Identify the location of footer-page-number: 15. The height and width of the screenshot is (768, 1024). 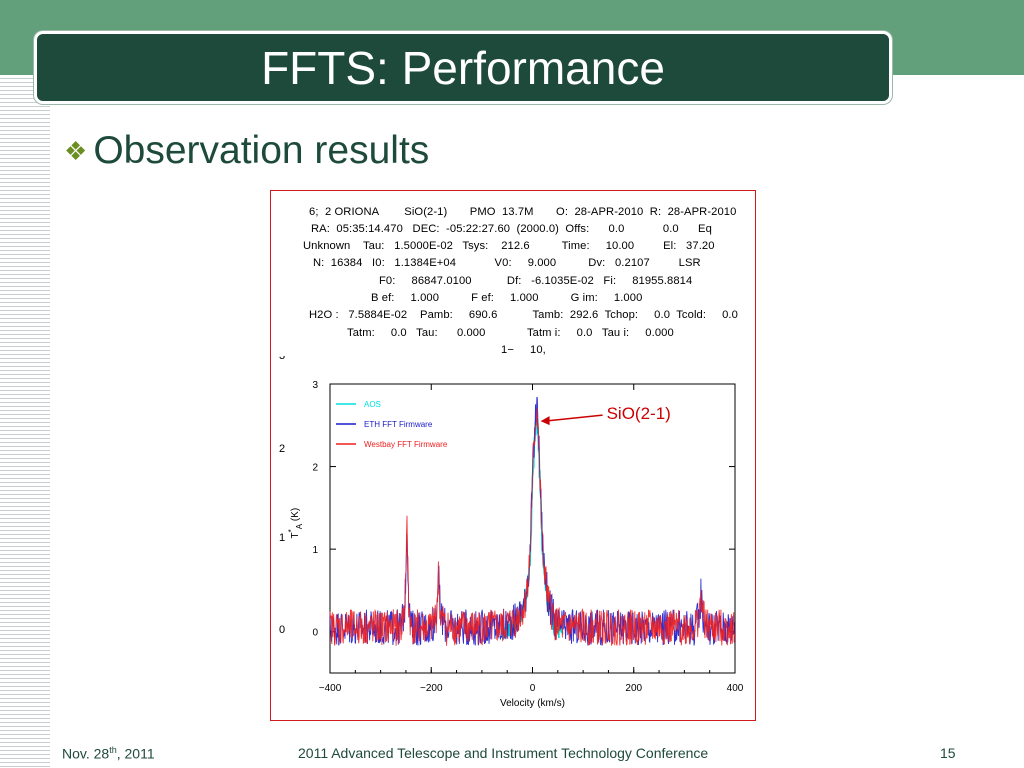
(948, 753).